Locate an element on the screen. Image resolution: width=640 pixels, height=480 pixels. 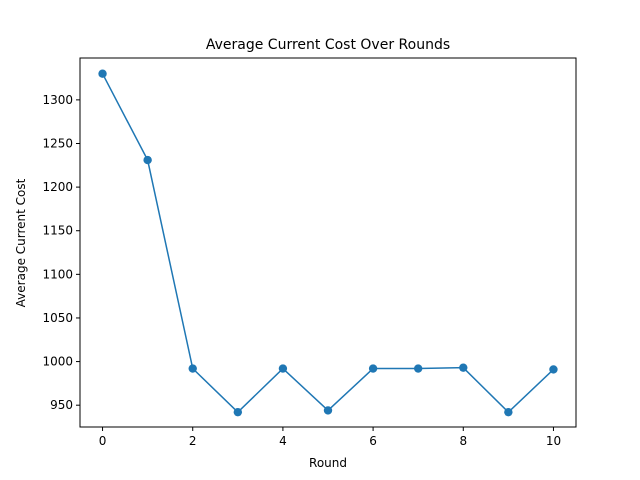
x-tick-label: 2 is located at coordinates (193, 441).